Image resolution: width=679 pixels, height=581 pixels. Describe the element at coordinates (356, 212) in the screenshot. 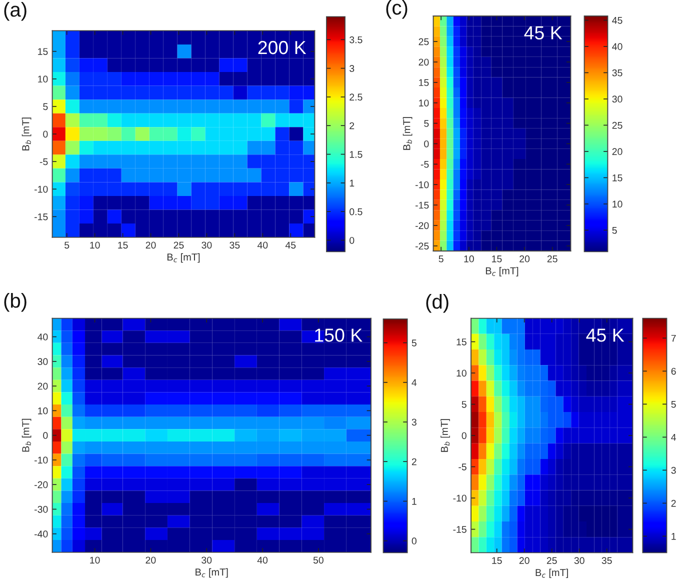

I see `color-bar-label: 0.5` at that location.